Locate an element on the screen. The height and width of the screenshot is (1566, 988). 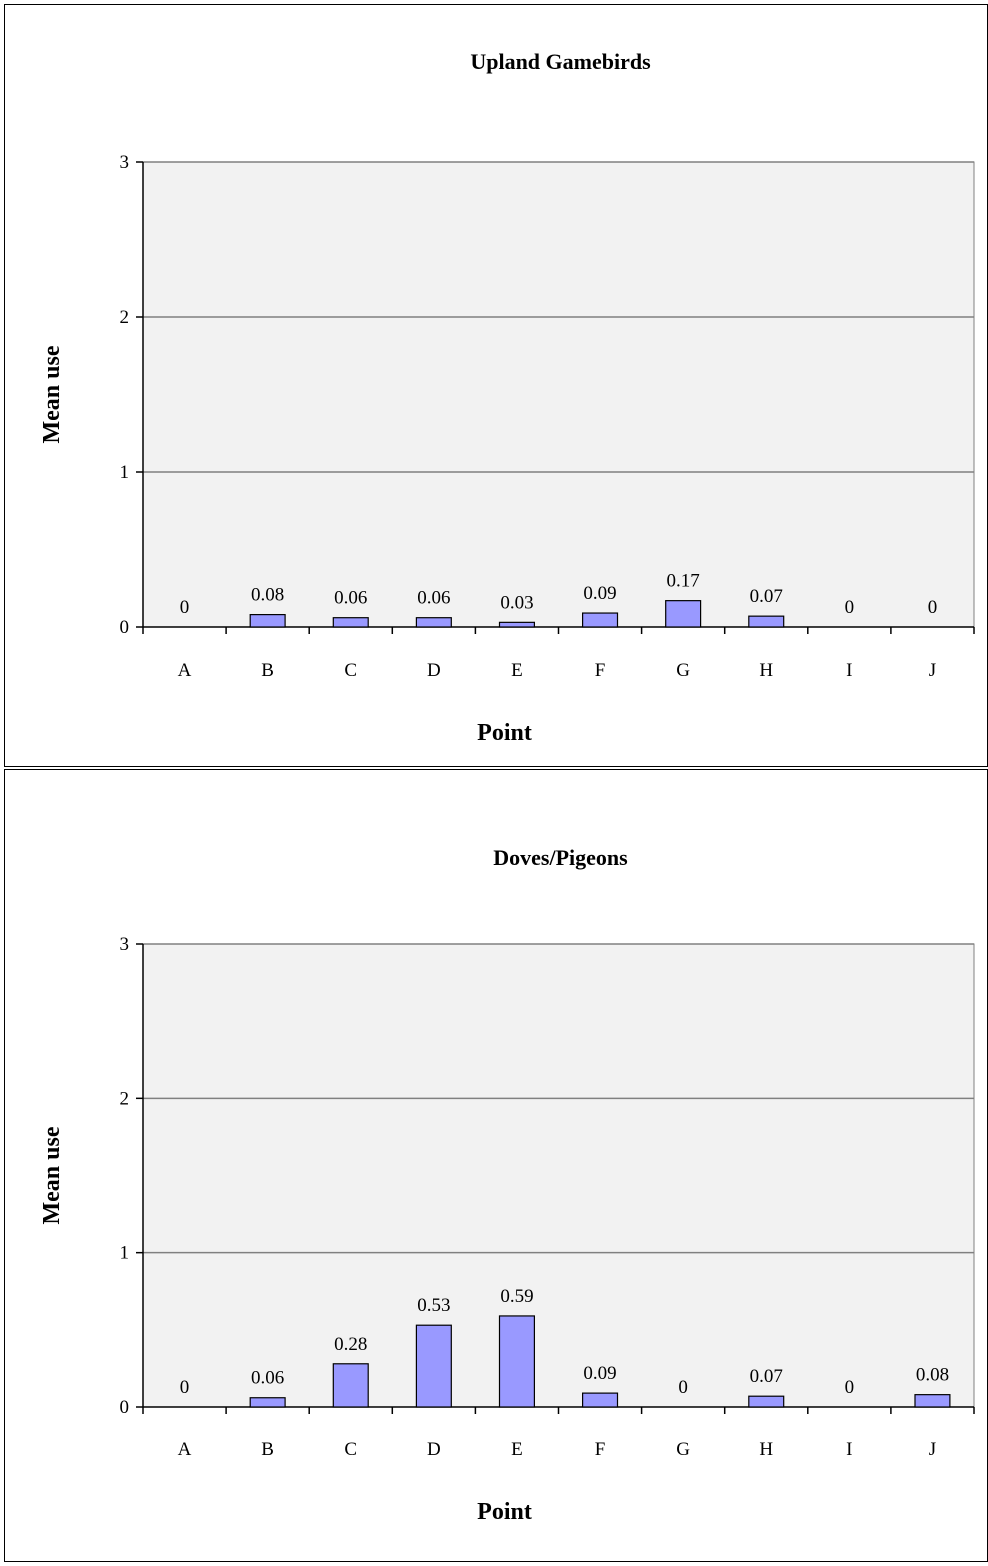
data-label-b: 0.08 is located at coordinates (267, 595).